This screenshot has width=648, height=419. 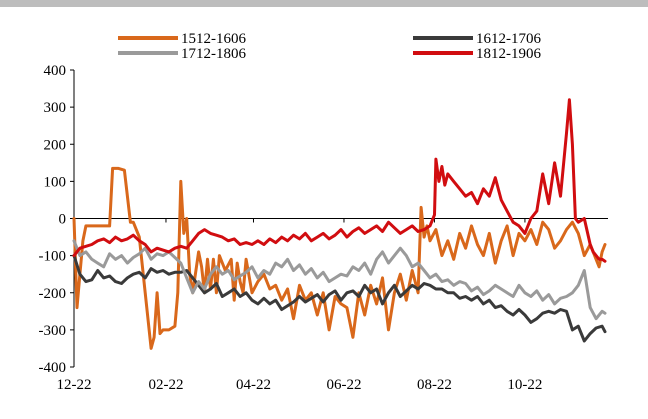 I want to click on legend-label-1612-1706: 1612-1706, so click(x=508, y=39).